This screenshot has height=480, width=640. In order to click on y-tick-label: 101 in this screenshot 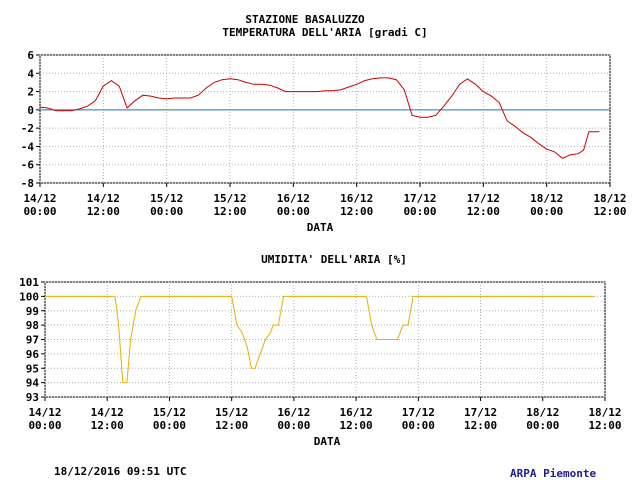, I will do `click(29, 282)`.